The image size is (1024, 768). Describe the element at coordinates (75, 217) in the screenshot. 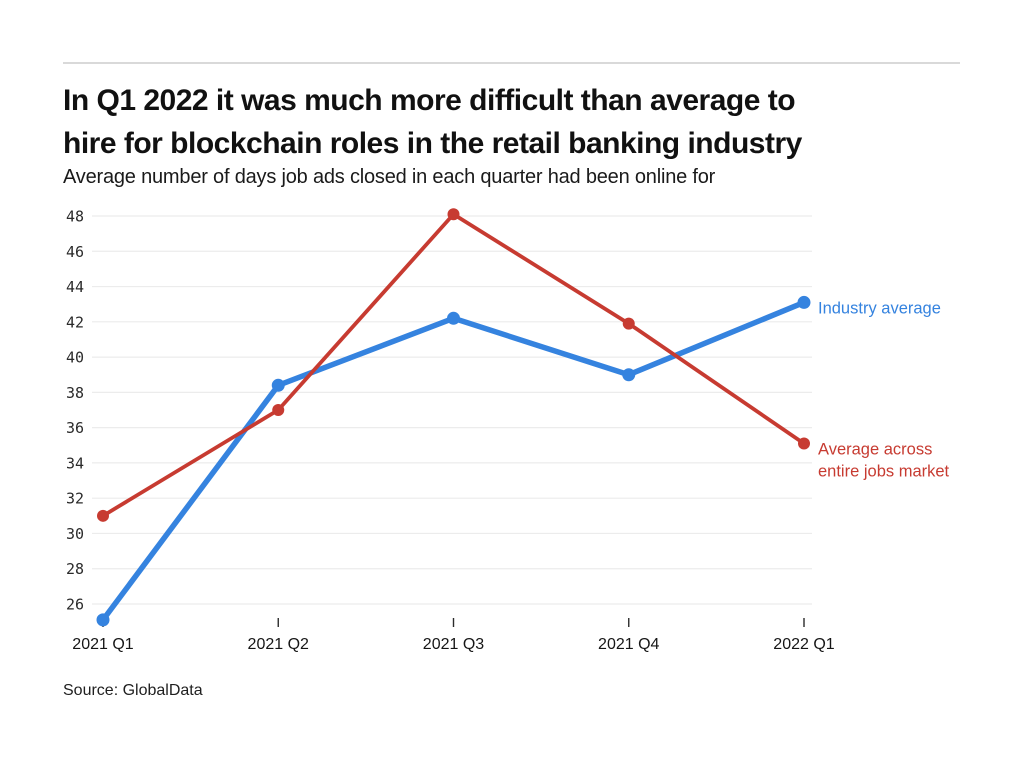

I see `y-tick-label: 48` at that location.